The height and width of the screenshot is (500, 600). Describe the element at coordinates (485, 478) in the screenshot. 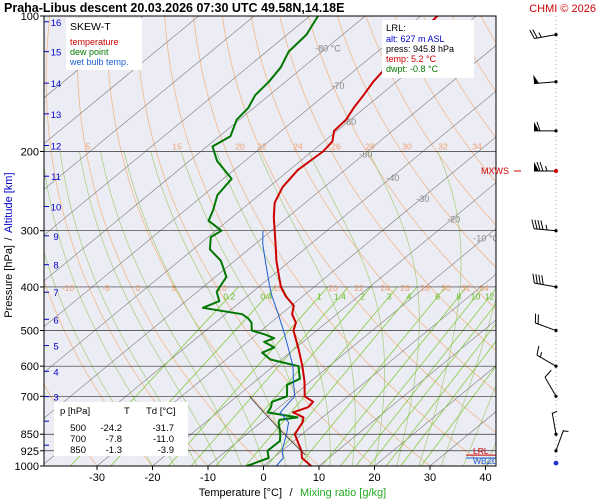

I see `temp-tick-label: 40` at that location.